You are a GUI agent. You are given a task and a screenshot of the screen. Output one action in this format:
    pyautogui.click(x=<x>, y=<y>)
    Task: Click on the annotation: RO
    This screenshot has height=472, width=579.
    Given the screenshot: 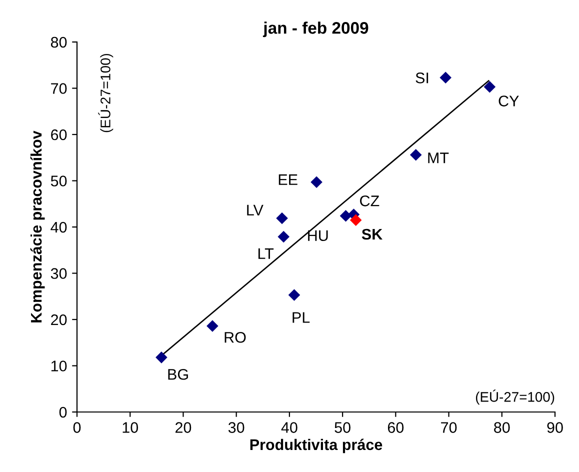 What is the action you would take?
    pyautogui.click(x=235, y=337)
    